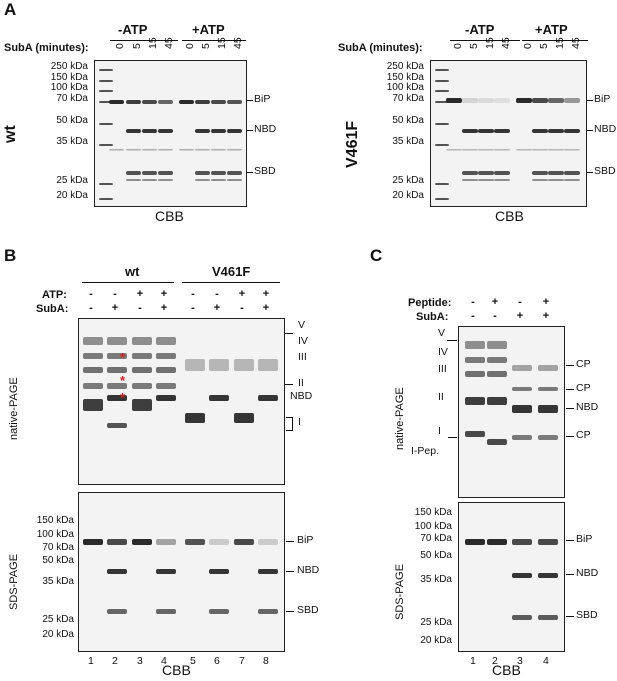  What do you see at coordinates (583, 388) in the screenshot?
I see `native-band-label: CP` at bounding box center [583, 388].